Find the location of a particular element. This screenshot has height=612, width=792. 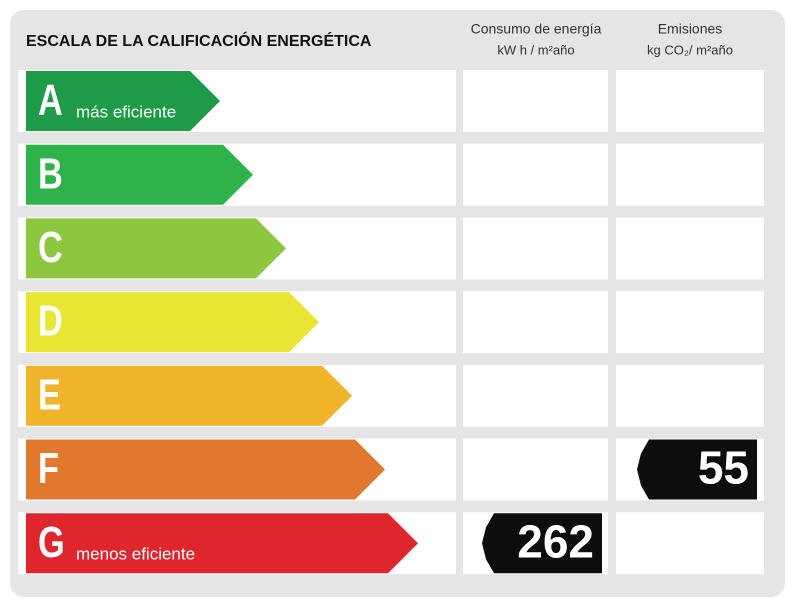

label-title: ESCALA DE LA CALIFICACIÓN ENERGÉTICA is located at coordinates (199, 40).